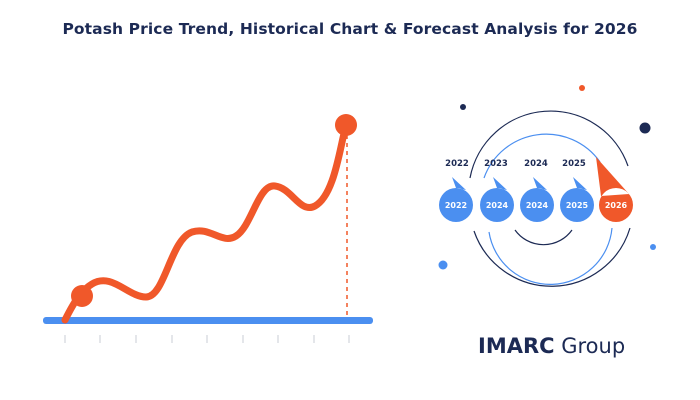  I want to click on brand-logo: IMARC Group, so click(551, 346).